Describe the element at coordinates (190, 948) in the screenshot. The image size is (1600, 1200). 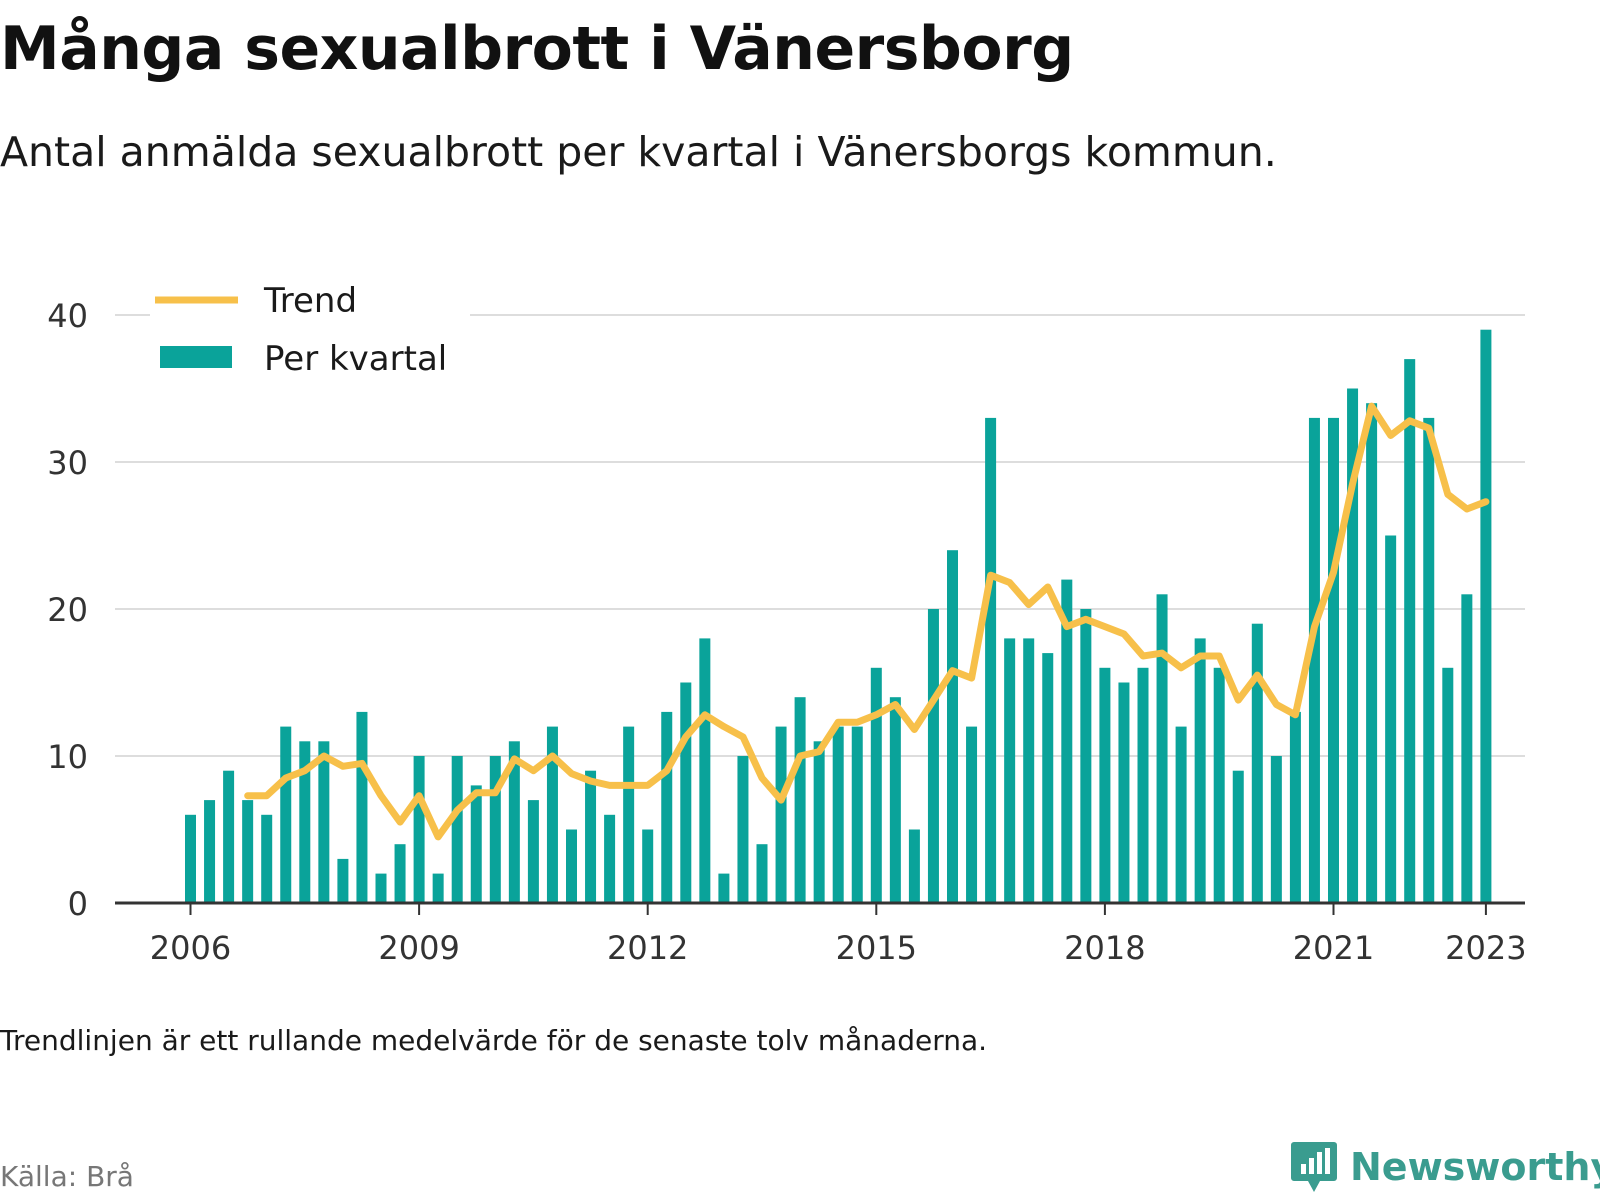
I see `x-tick-label: 2006` at that location.